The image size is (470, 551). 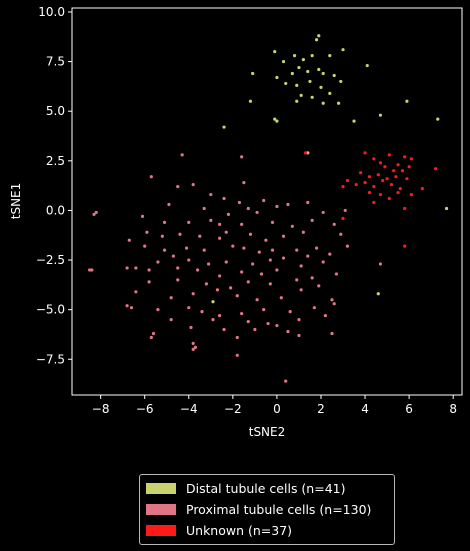 I want to click on legend-label-unknown: Unknown (n=37), so click(x=239, y=530).